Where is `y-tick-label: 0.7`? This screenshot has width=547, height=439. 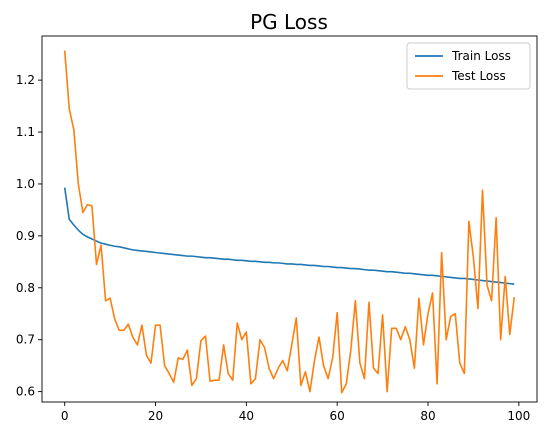 y-tick-label: 0.7 is located at coordinates (25, 340).